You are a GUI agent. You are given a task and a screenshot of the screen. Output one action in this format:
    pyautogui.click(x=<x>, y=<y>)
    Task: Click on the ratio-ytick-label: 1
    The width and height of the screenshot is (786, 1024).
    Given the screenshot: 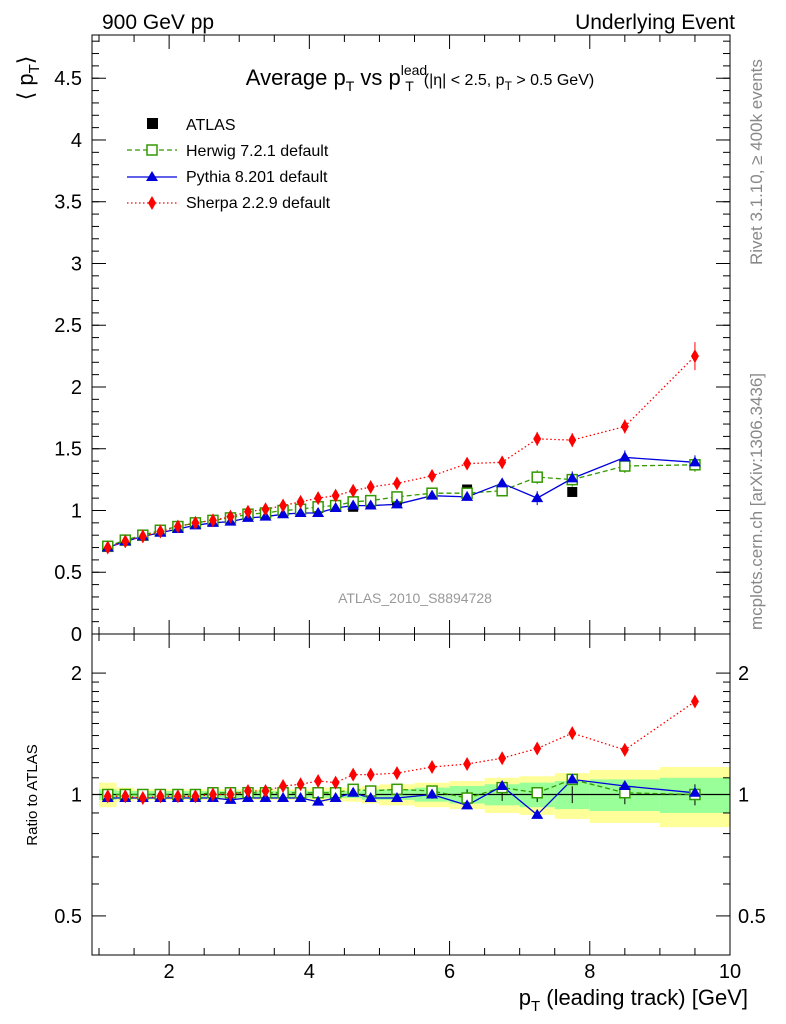 What is the action you would take?
    pyautogui.click(x=76, y=796)
    